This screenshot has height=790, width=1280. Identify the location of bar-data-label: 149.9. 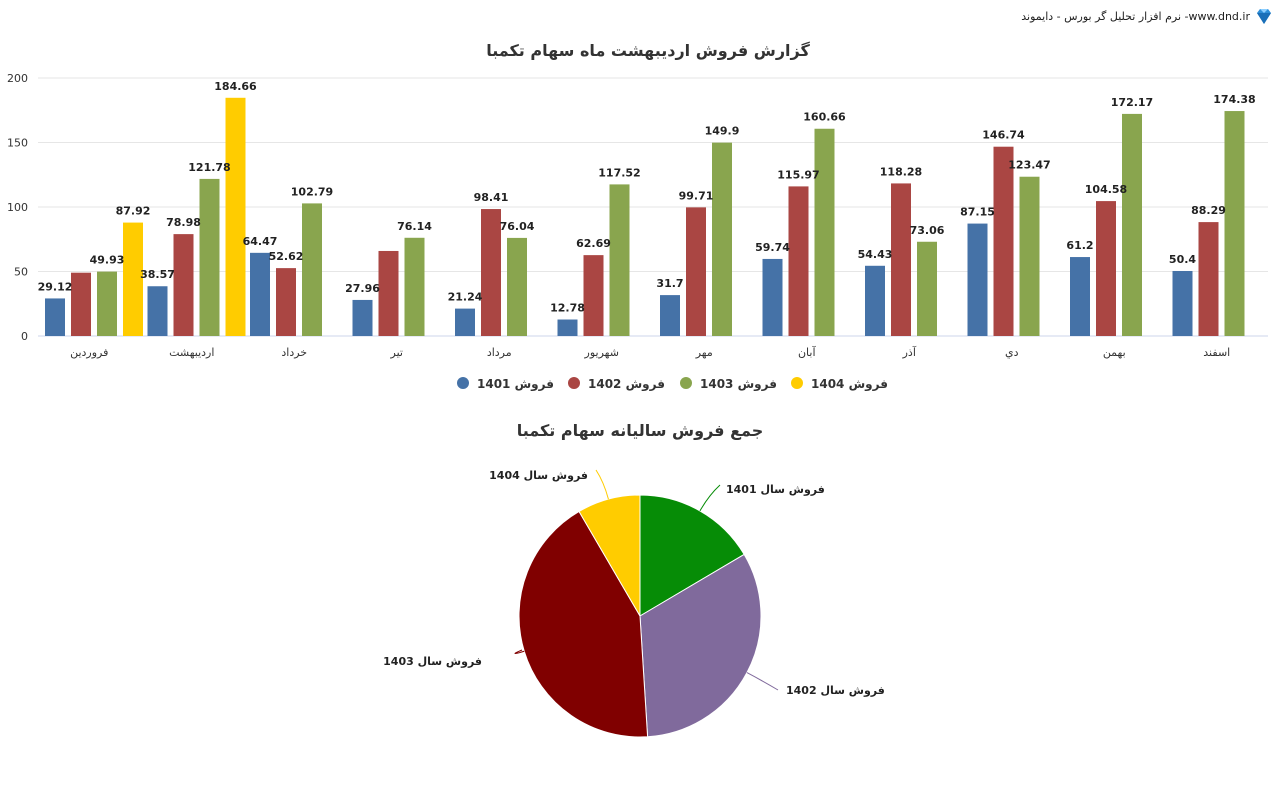
(722, 131).